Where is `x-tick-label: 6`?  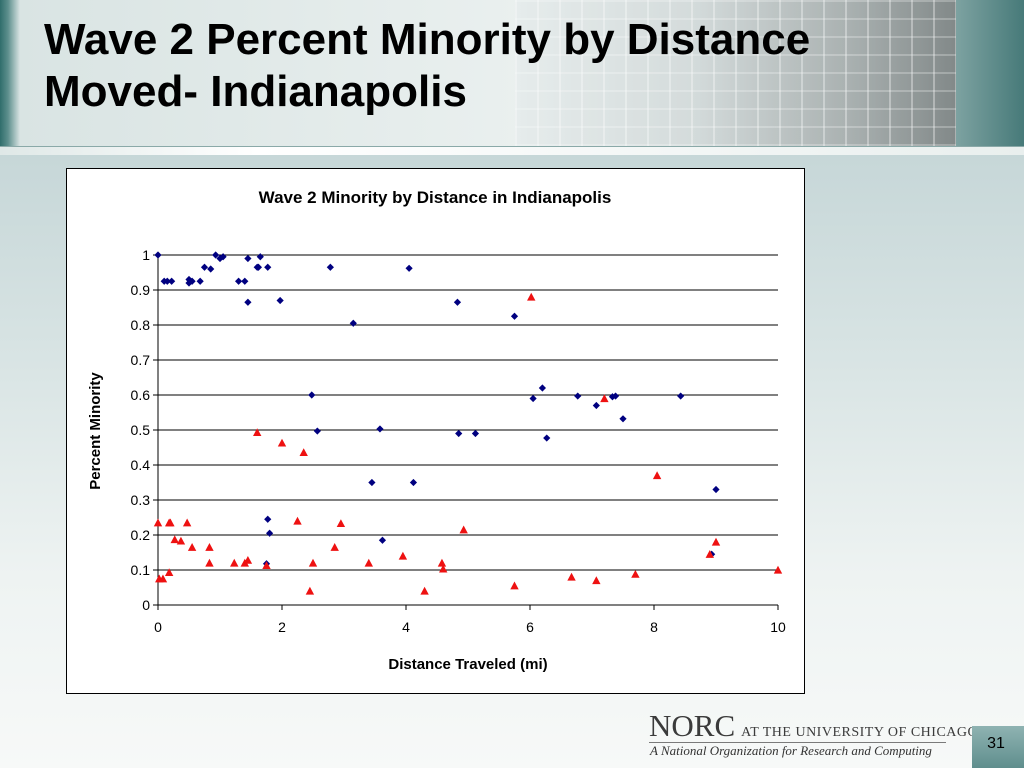 x-tick-label: 6 is located at coordinates (530, 627).